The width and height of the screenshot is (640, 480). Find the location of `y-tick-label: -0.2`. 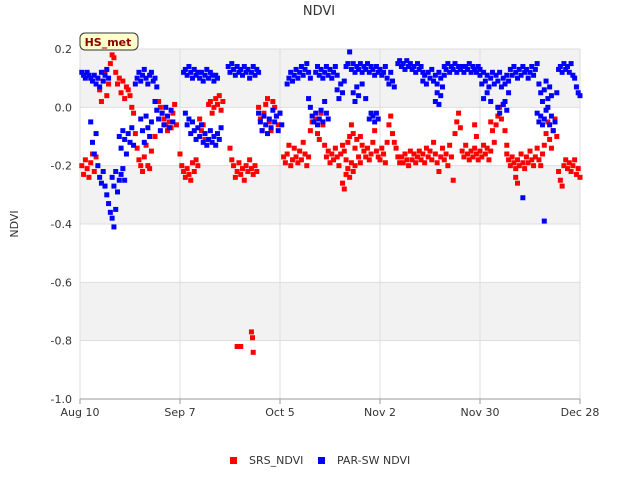

y-tick-label: -0.2 is located at coordinates (61, 166).